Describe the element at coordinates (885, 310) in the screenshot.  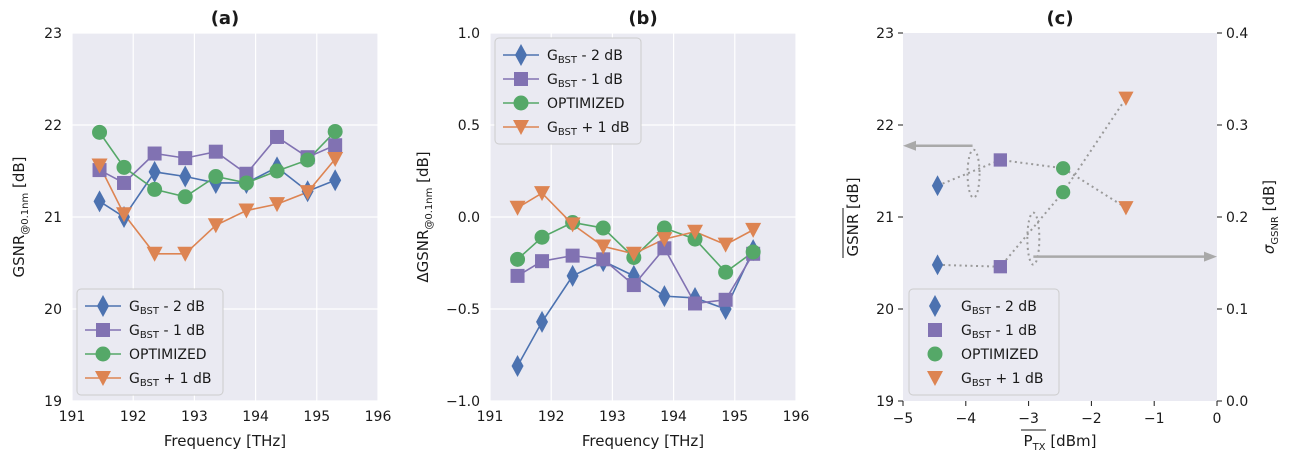
I see `left-y-tick-label: 20` at that location.